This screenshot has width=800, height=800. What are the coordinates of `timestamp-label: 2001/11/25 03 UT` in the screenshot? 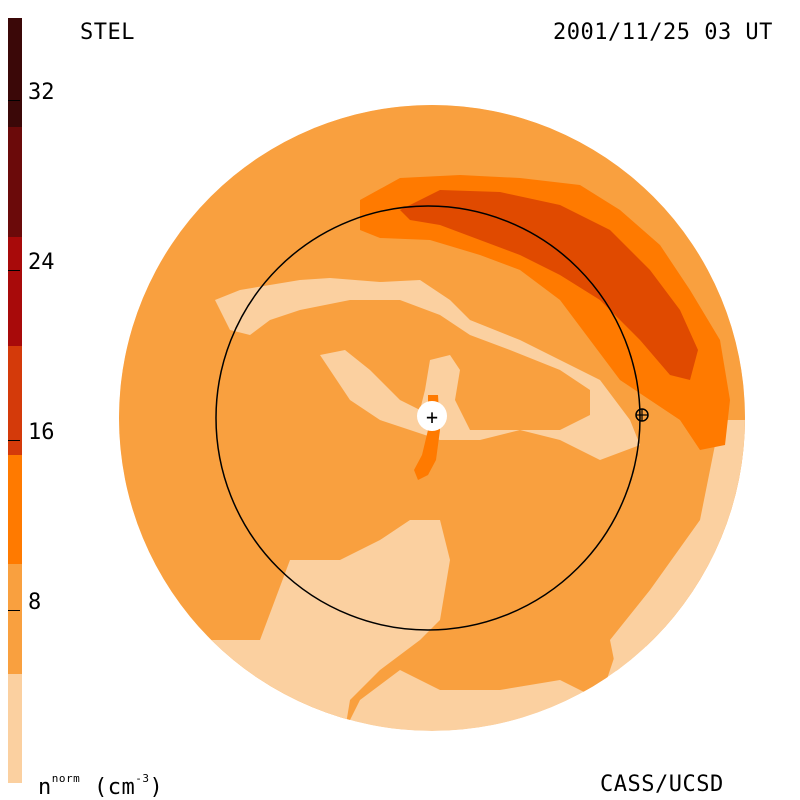 It's located at (663, 32).